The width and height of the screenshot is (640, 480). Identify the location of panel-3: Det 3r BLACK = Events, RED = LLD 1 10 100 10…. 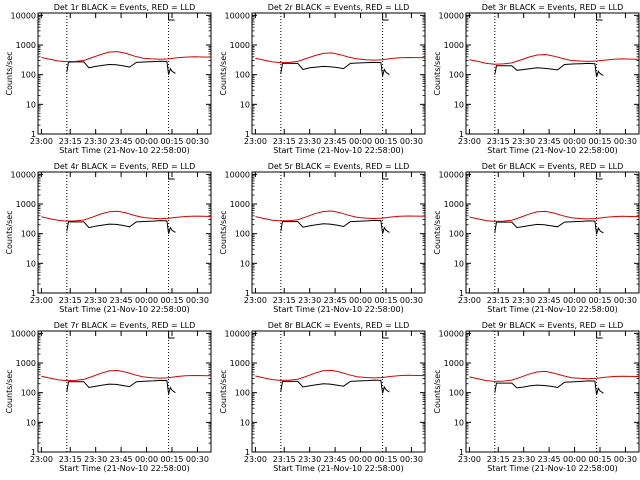
(536, 79).